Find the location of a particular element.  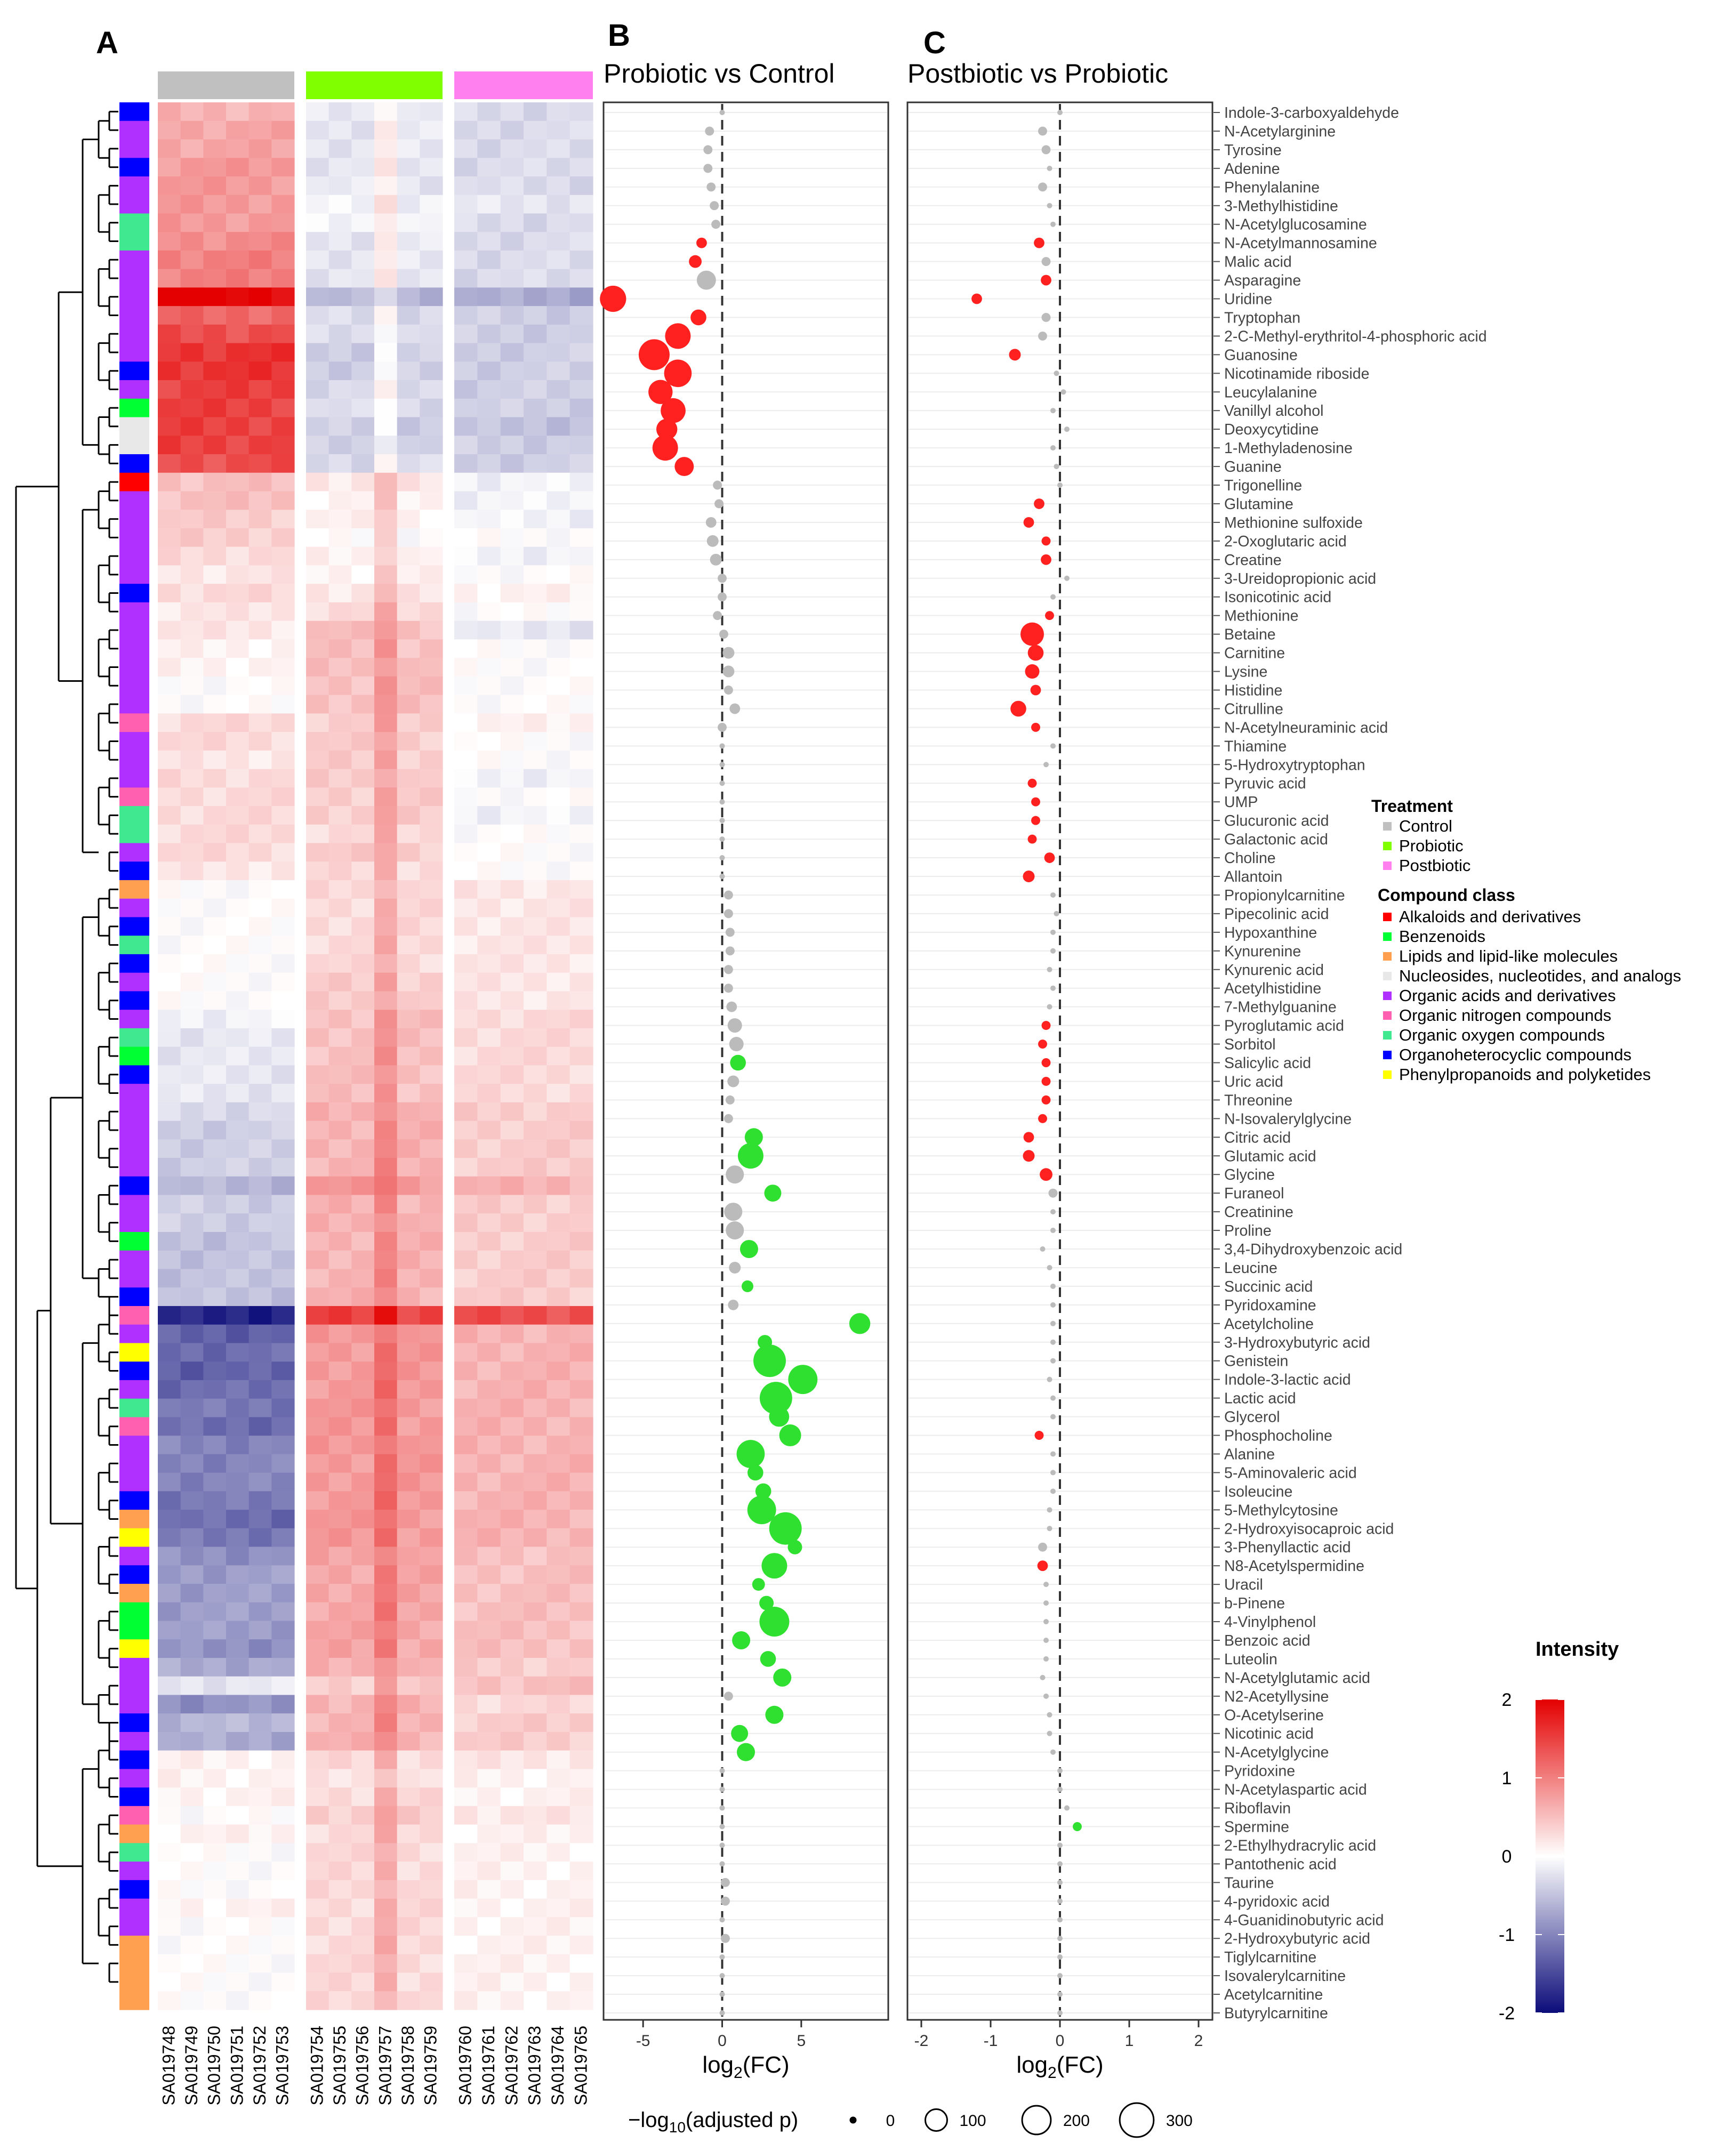

metabolite-label-43: Pipecolinic acid is located at coordinates (1276, 915).